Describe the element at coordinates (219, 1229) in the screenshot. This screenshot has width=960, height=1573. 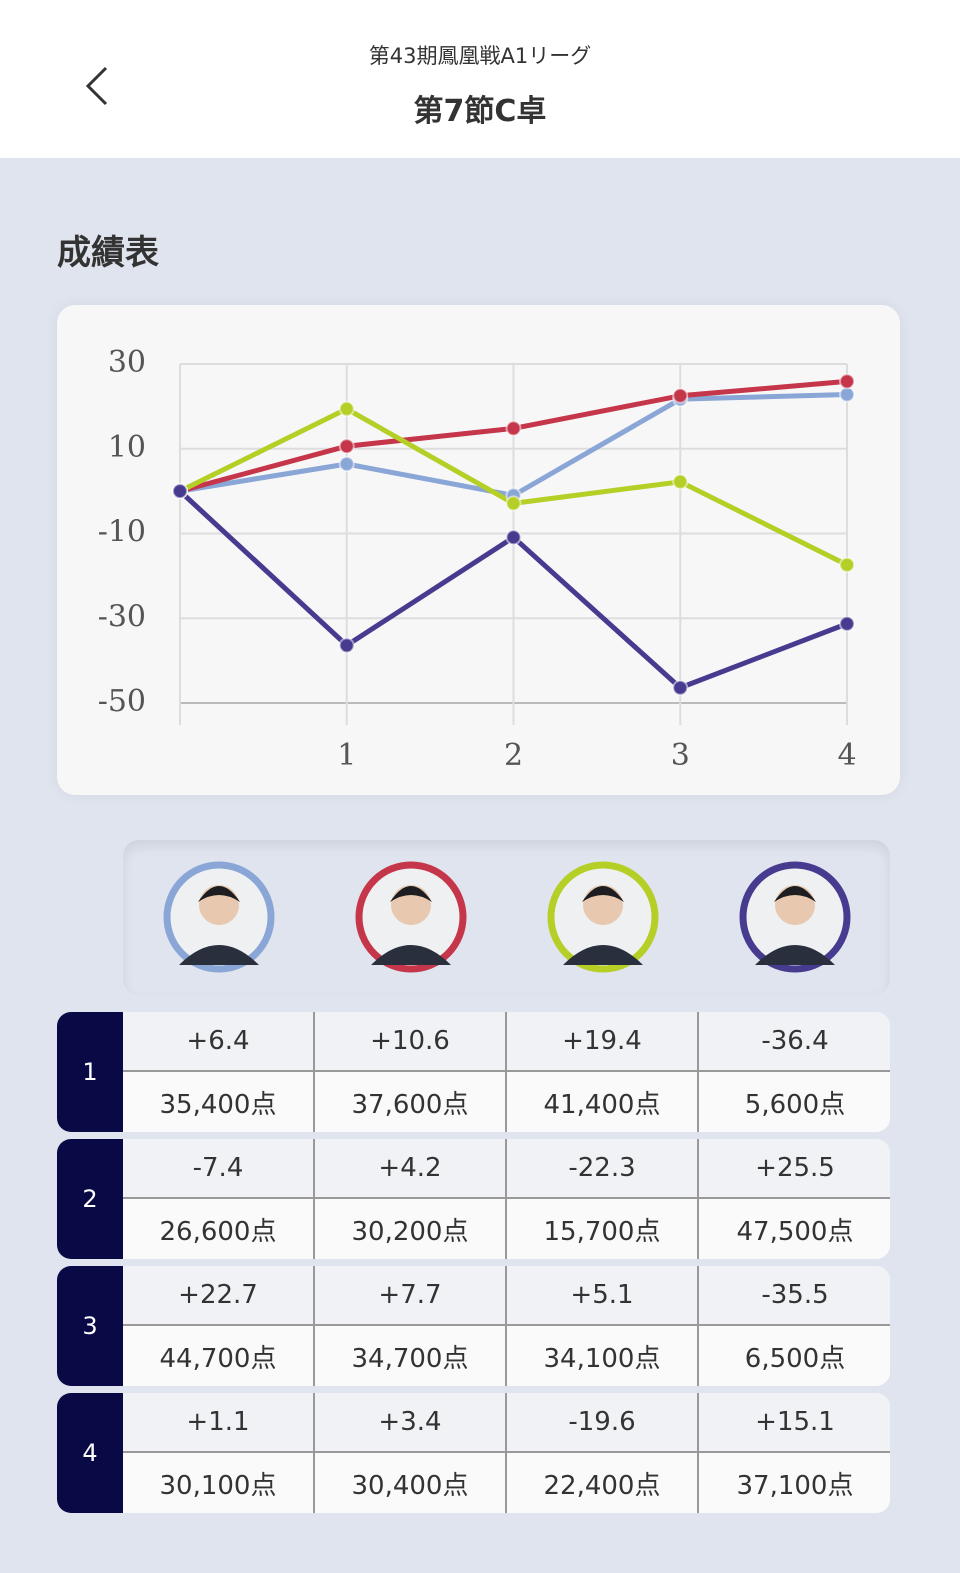
I see `points-cell: 26,600点` at that location.